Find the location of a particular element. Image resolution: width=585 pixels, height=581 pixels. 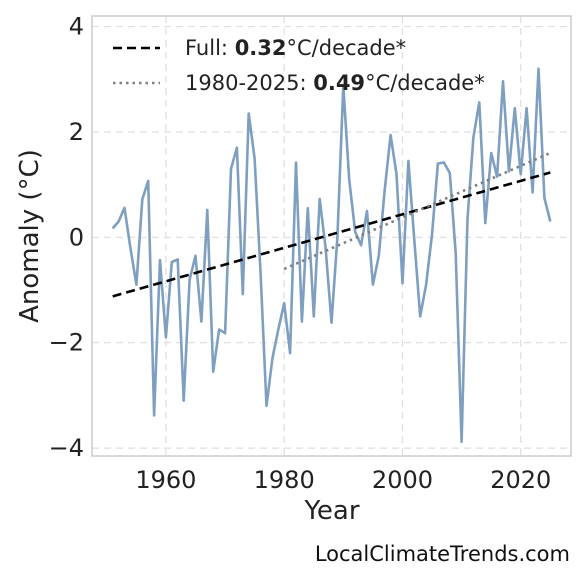

legend-recent-unit: °C/decade* is located at coordinates (425, 83).